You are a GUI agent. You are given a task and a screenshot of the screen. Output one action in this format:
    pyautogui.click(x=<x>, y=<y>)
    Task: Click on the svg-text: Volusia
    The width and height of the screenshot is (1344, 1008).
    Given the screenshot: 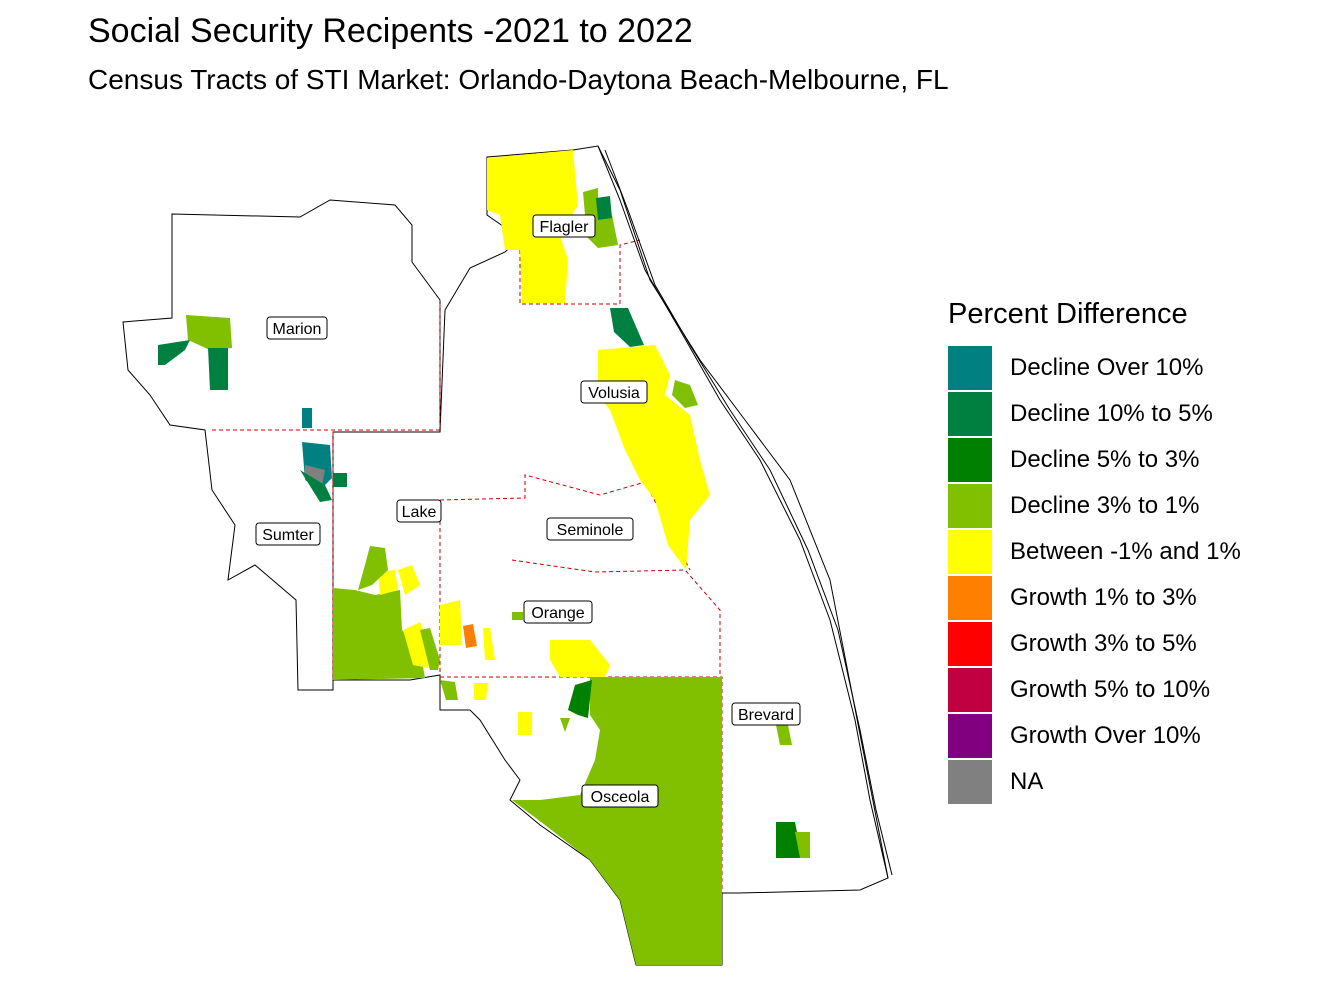 What is the action you would take?
    pyautogui.click(x=614, y=393)
    